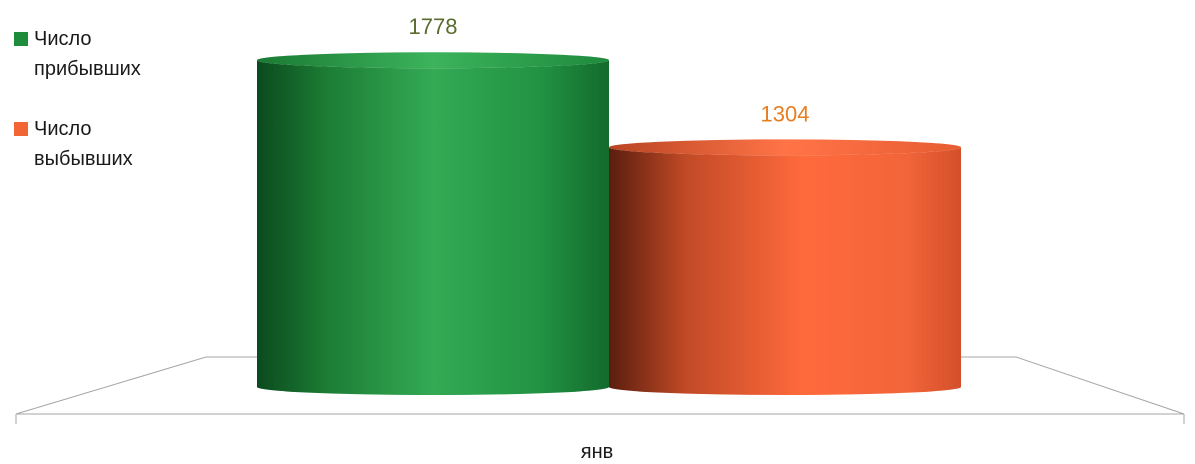  Describe the element at coordinates (87, 54) in the screenshot. I see `legend-label-arrived: Число прибывших` at that location.